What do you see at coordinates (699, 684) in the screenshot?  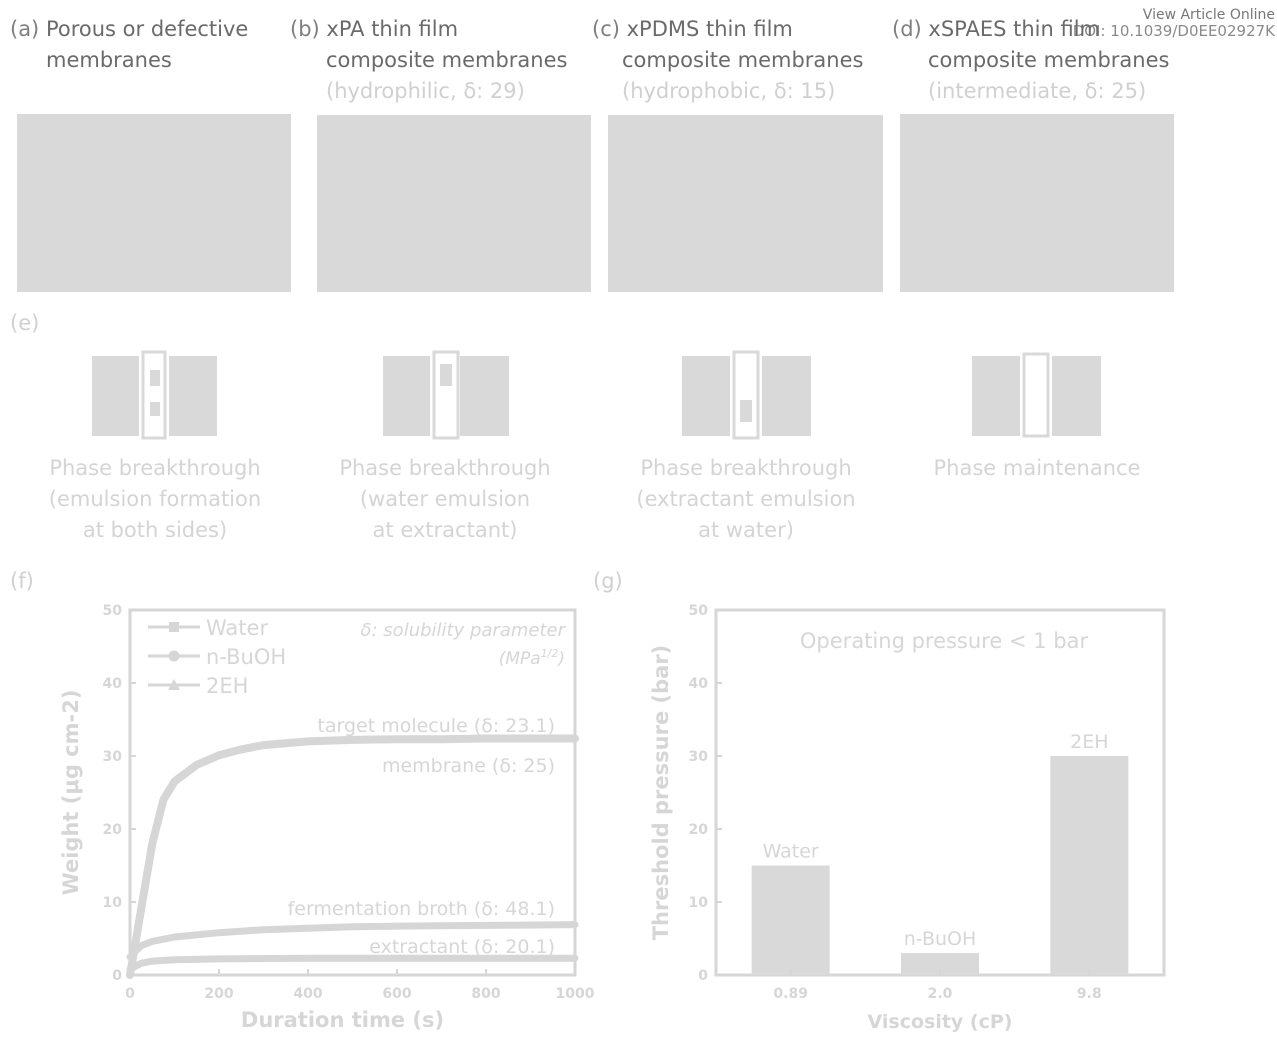 I see `y-tick-label: 40` at bounding box center [699, 684].